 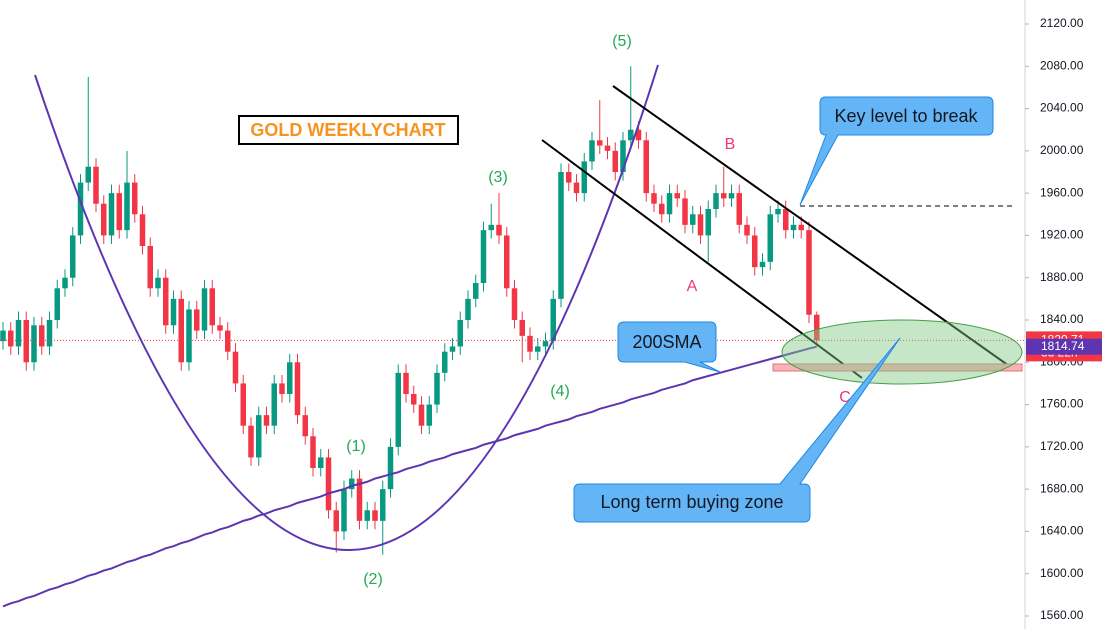 I want to click on y-tick-label: 2080.00, so click(x=1062, y=65).